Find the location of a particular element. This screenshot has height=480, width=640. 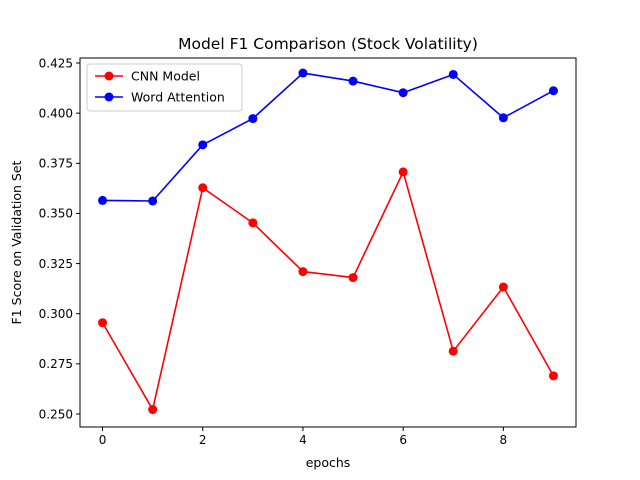

chart-title: Model F1 Comparison (Stock Volatility) is located at coordinates (328, 44).